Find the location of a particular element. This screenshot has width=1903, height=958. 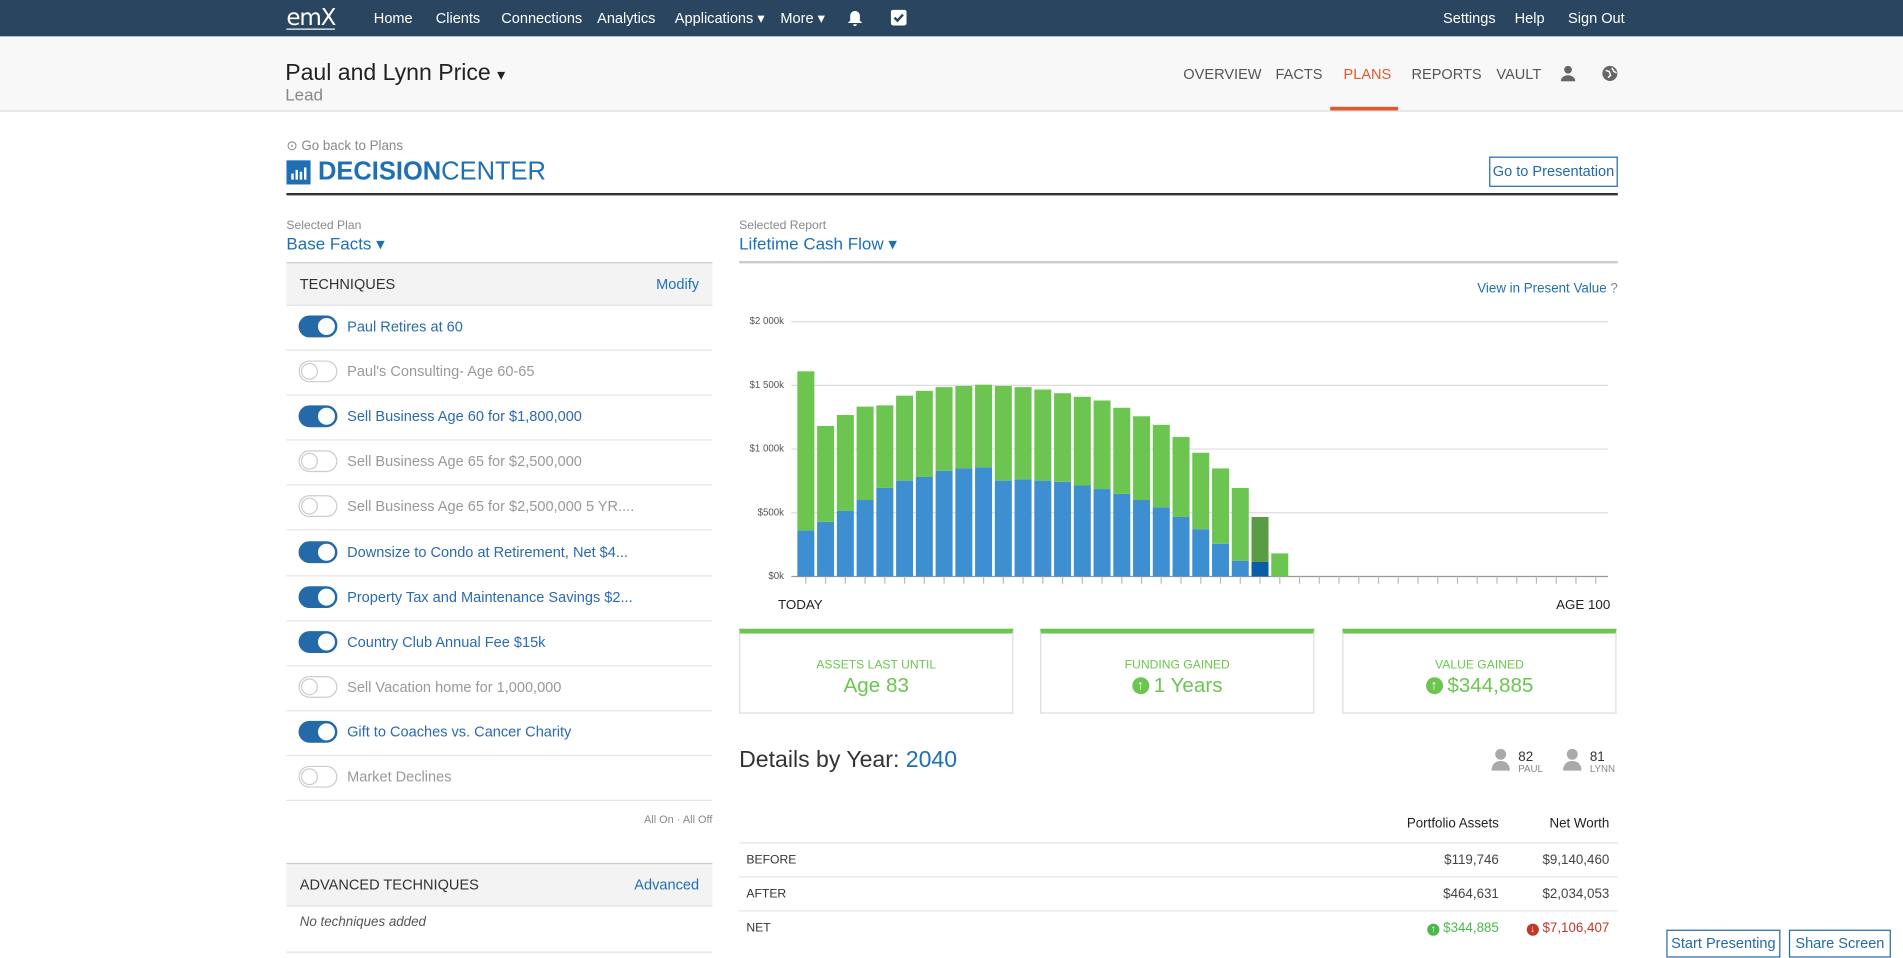

technique-row: Sell Business Age 60 for $1,800,000 is located at coordinates (499, 418).